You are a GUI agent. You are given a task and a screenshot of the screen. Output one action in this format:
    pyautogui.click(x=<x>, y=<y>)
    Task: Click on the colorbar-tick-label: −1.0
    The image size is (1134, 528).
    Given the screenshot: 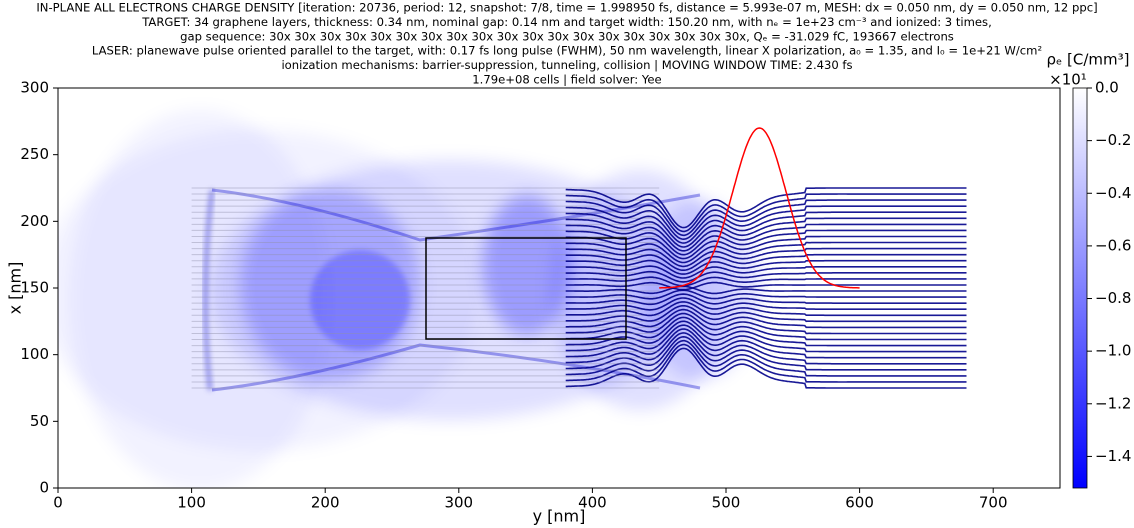 What is the action you would take?
    pyautogui.click(x=1113, y=351)
    